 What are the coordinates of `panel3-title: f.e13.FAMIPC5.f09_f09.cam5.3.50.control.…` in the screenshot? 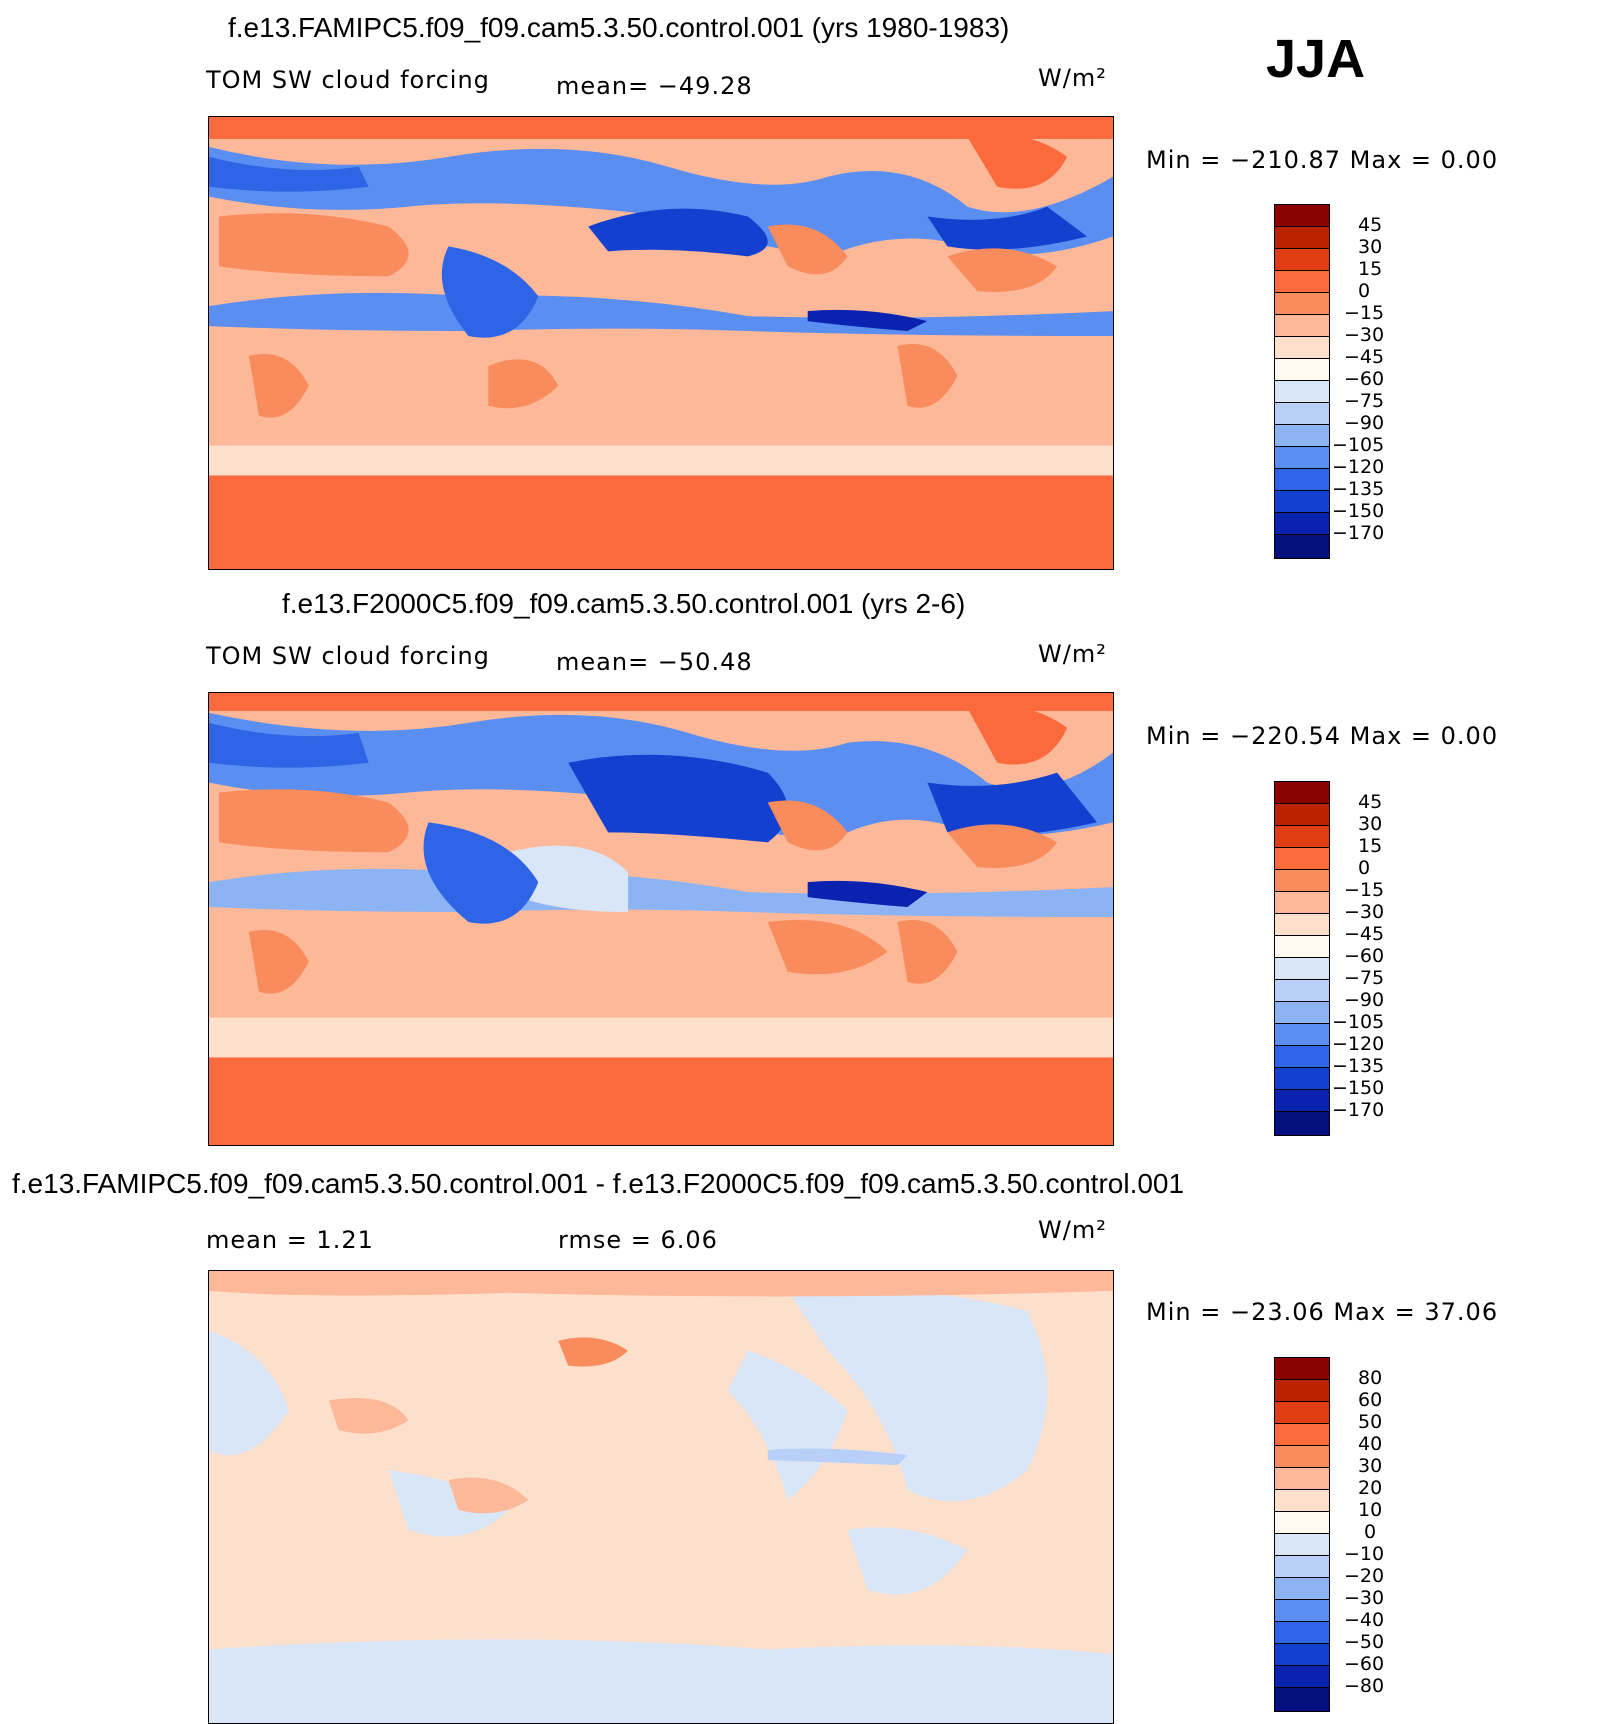 It's located at (598, 1183).